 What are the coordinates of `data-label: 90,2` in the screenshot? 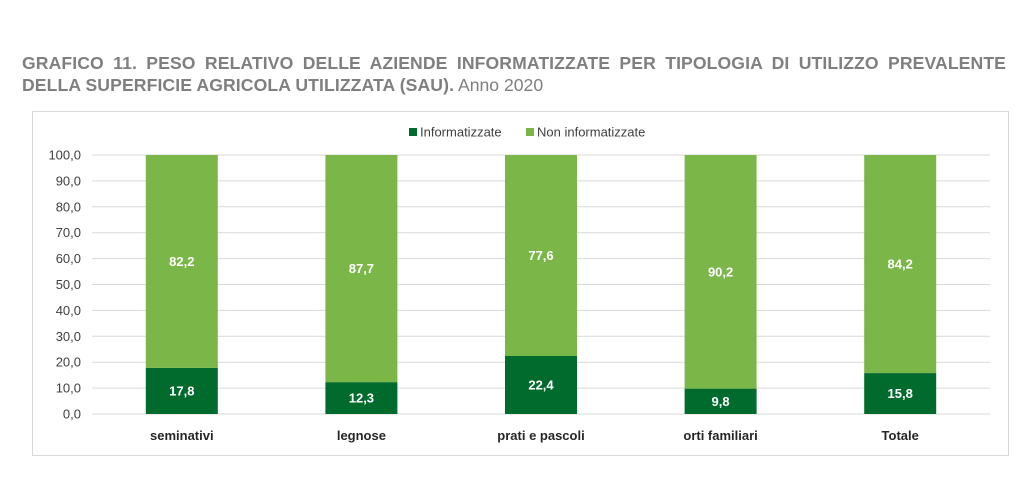 It's located at (720, 271).